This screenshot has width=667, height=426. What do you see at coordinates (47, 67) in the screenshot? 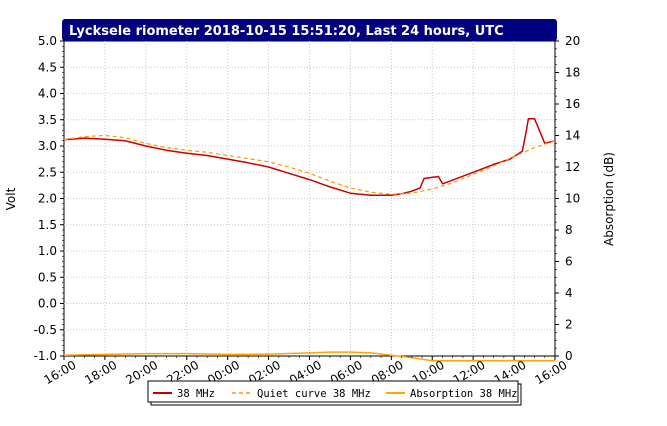
I see `y-tick-label-left: 4.5` at bounding box center [47, 67].